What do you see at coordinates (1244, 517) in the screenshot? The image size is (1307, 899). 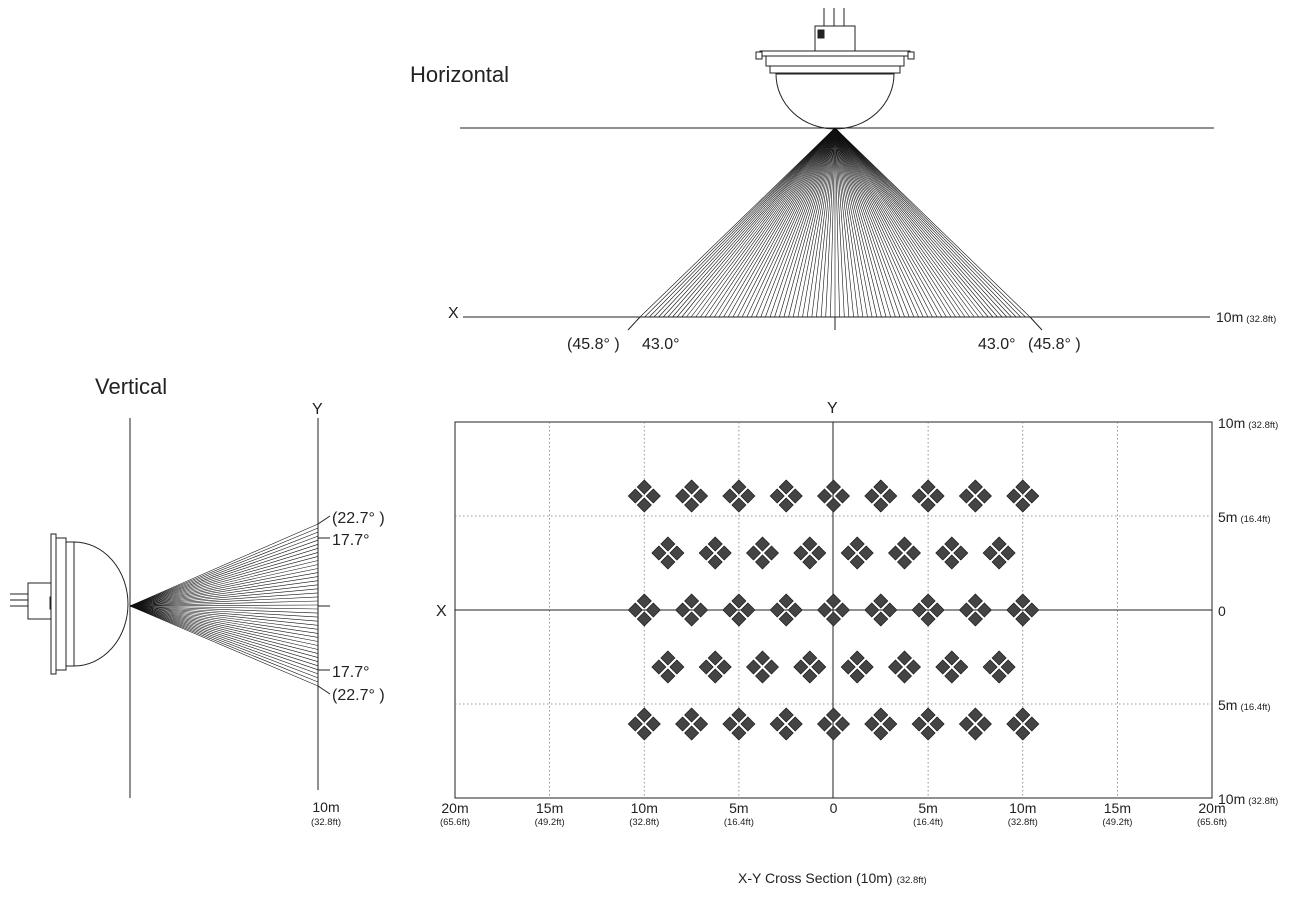 I see `y-tick: 5m (16.4ft)` at bounding box center [1244, 517].